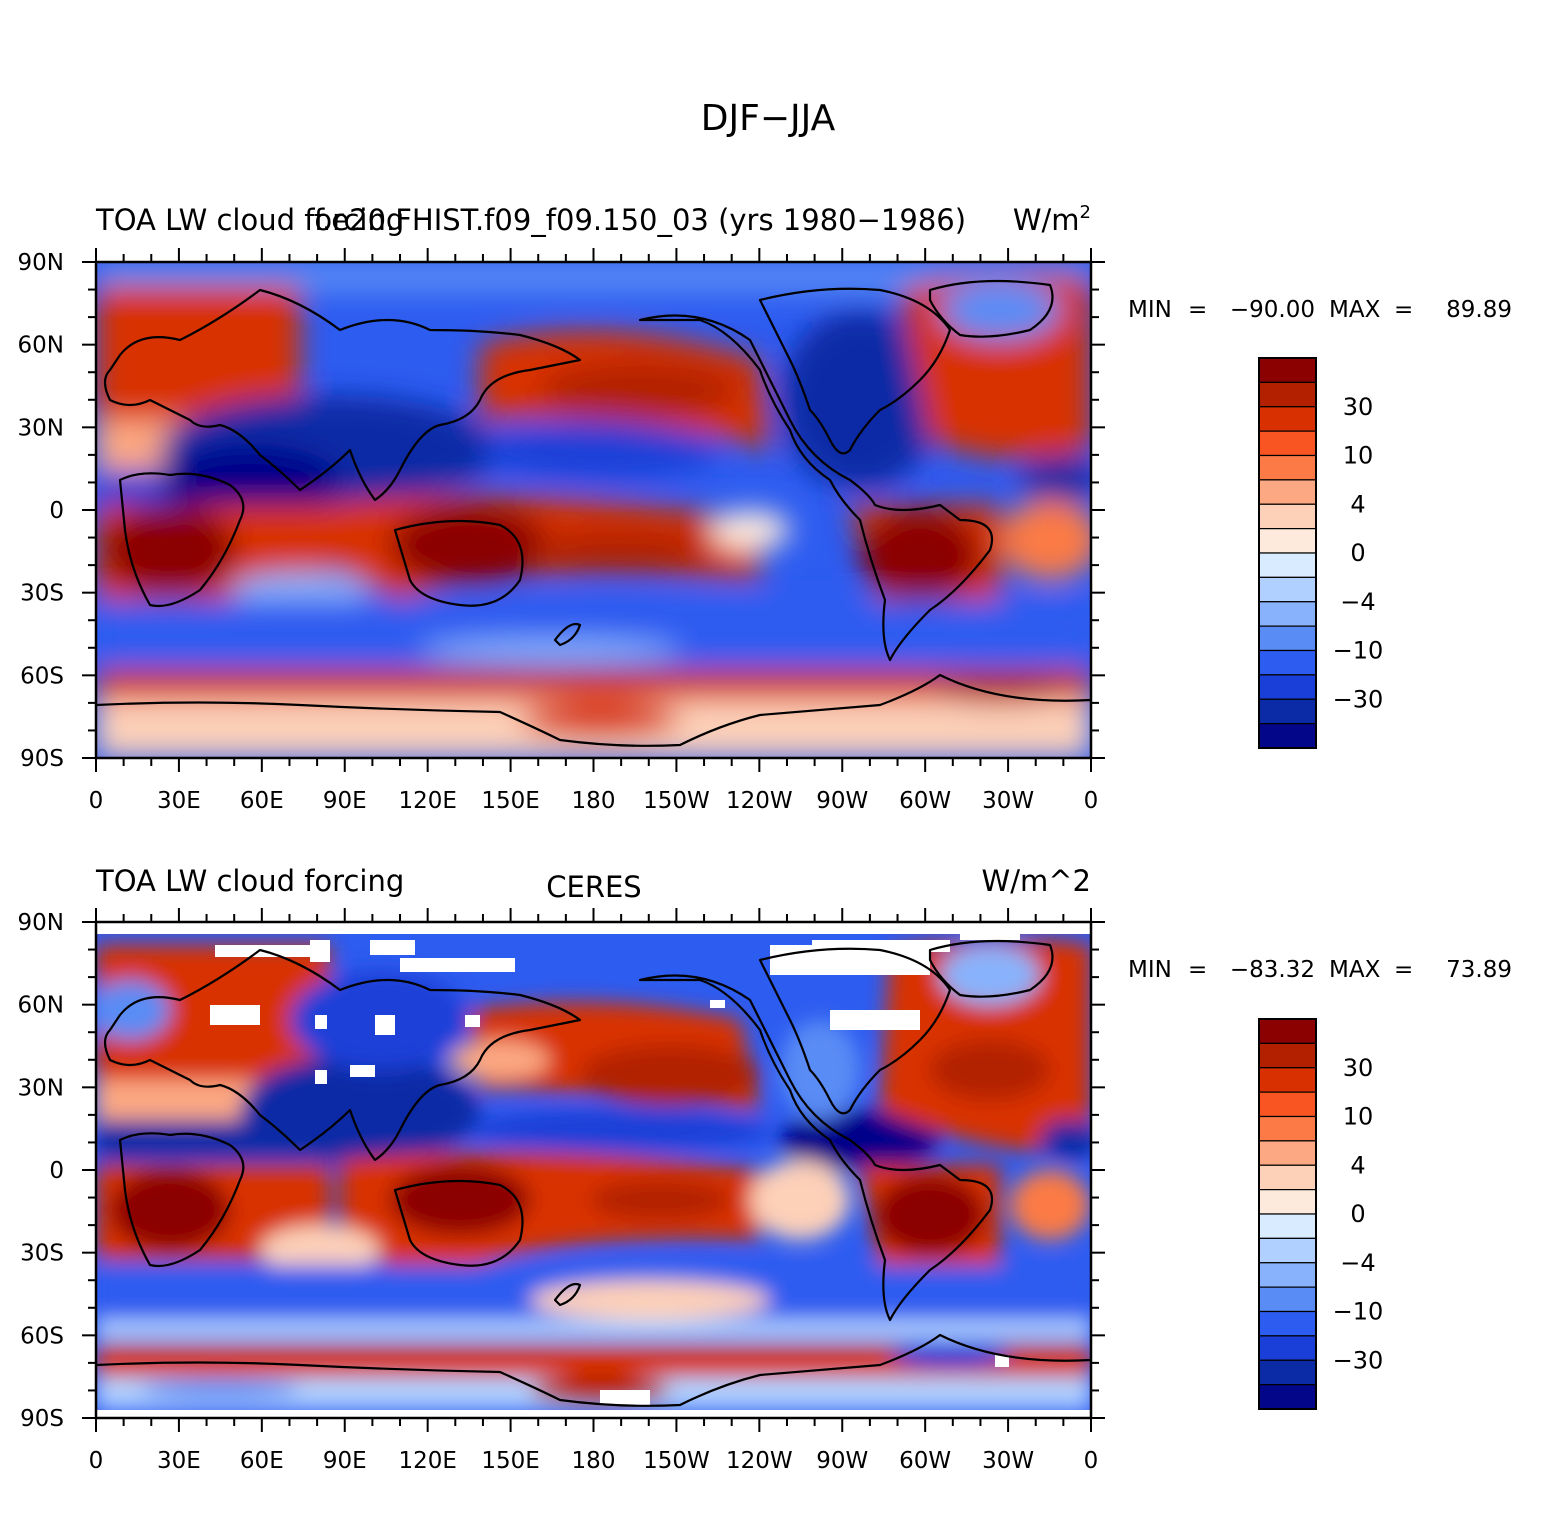  What do you see at coordinates (1085, 212) in the screenshot?
I see `units-superscript: 2` at bounding box center [1085, 212].